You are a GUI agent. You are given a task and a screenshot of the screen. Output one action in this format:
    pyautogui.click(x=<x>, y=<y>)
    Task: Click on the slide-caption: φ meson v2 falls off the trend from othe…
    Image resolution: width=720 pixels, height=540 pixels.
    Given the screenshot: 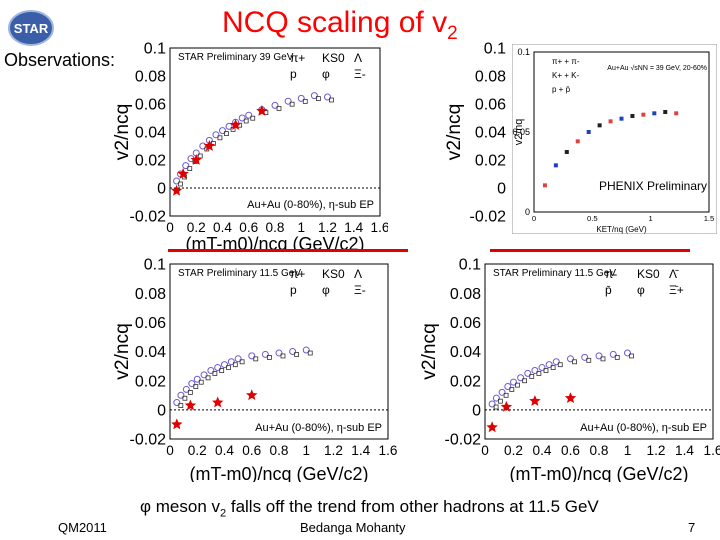 What is the action you would take?
    pyautogui.click(x=369, y=508)
    